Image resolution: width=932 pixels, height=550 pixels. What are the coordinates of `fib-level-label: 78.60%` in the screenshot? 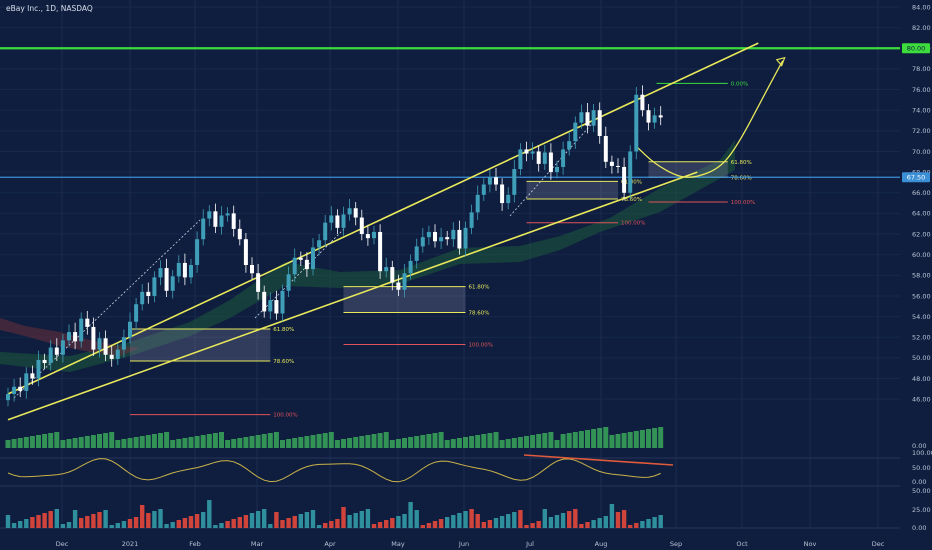 It's located at (631, 200).